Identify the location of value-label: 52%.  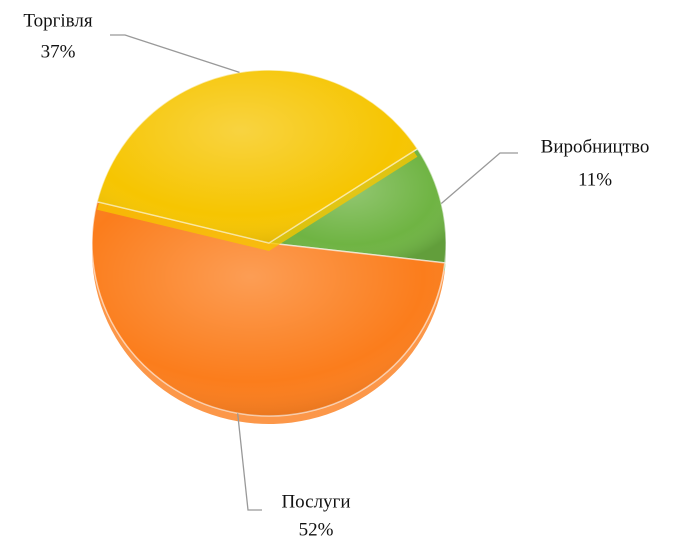
(316, 529).